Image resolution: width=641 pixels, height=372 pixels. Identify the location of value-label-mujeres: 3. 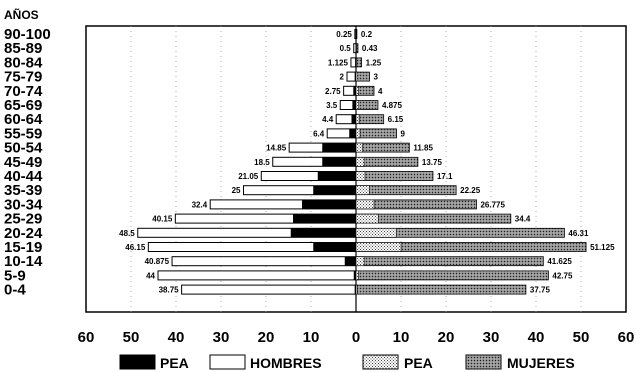
(376, 77).